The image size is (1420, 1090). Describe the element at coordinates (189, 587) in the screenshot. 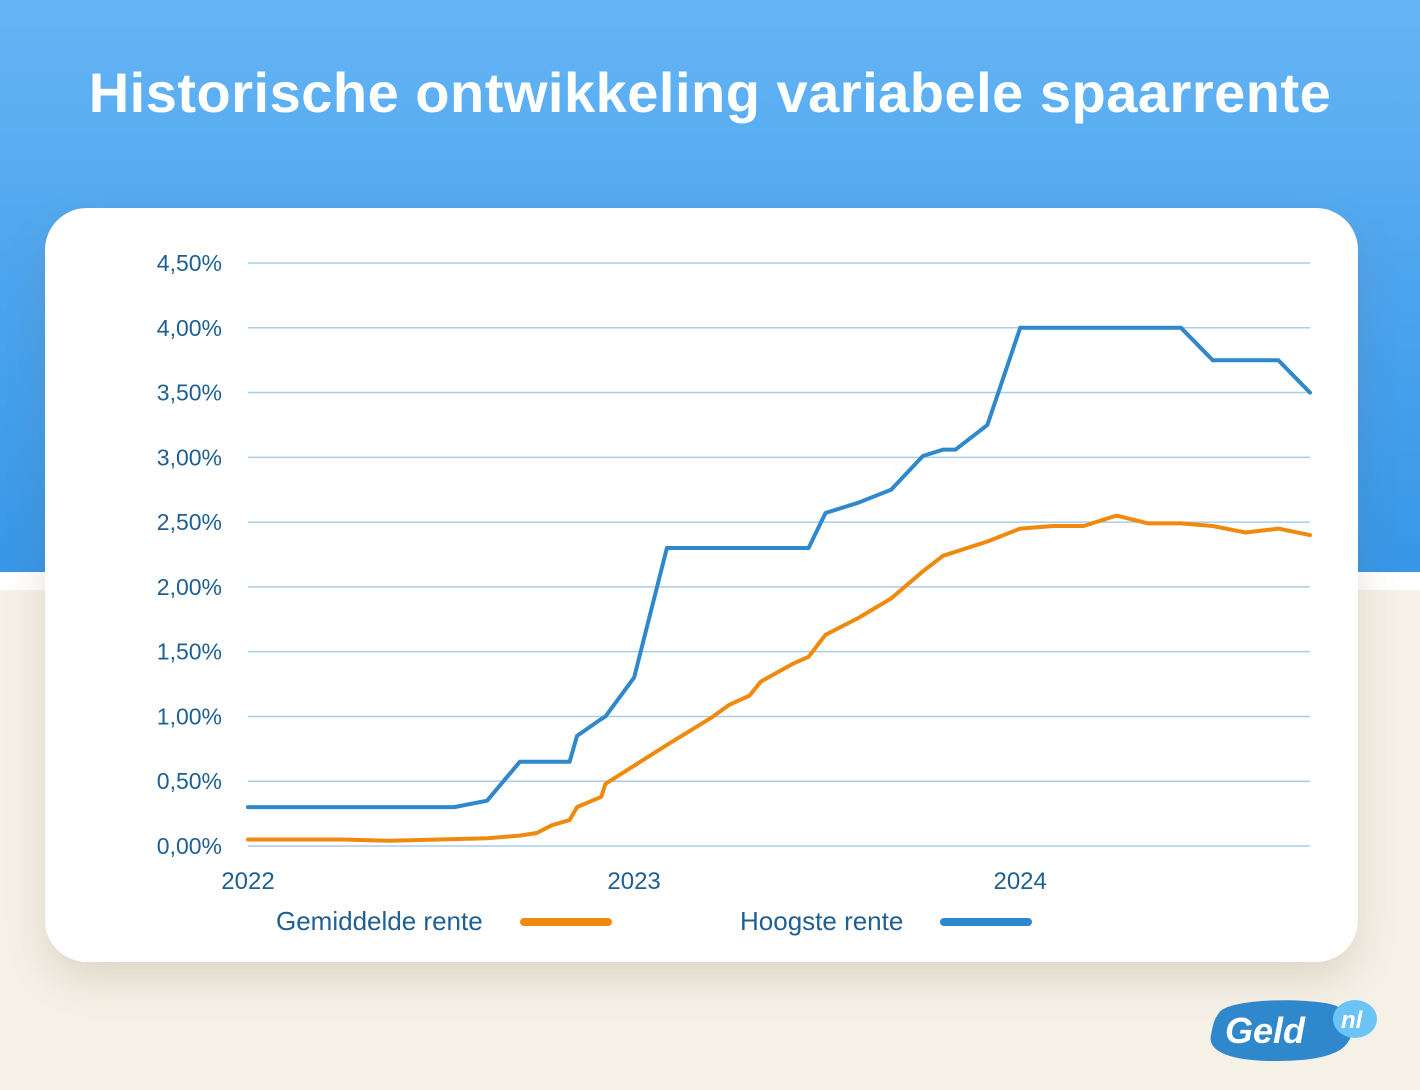

I see `y-tick-label: 2,00%` at that location.